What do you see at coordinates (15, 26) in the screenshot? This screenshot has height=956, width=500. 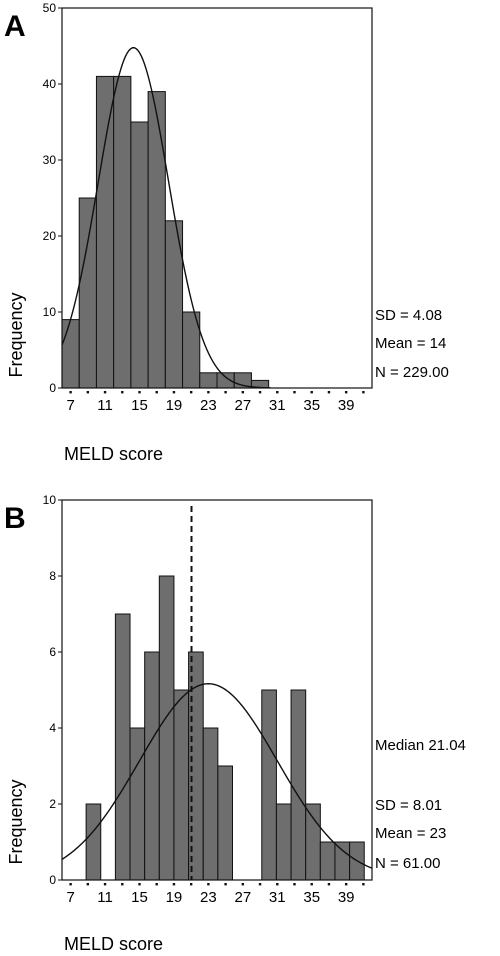 I see `panel-label: A` at bounding box center [15, 26].